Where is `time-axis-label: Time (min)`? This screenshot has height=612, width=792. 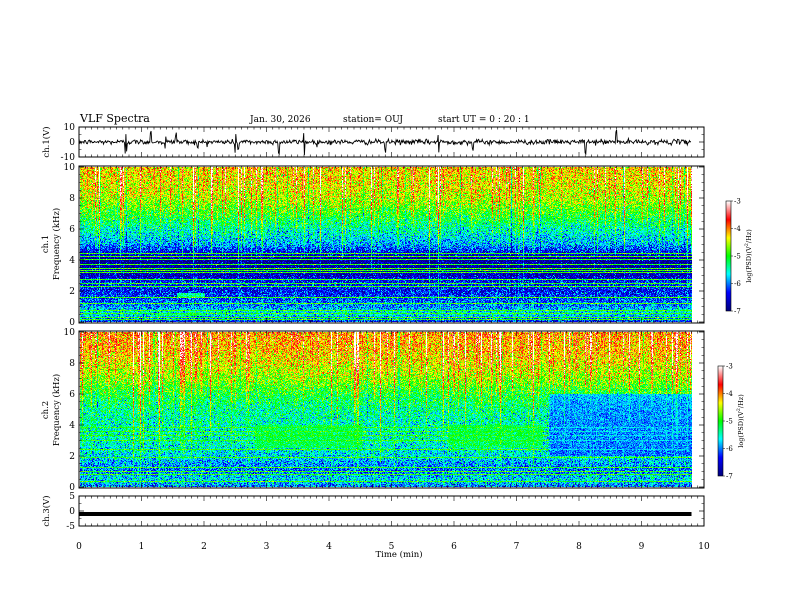
time-axis-label: Time (min) is located at coordinates (398, 554).